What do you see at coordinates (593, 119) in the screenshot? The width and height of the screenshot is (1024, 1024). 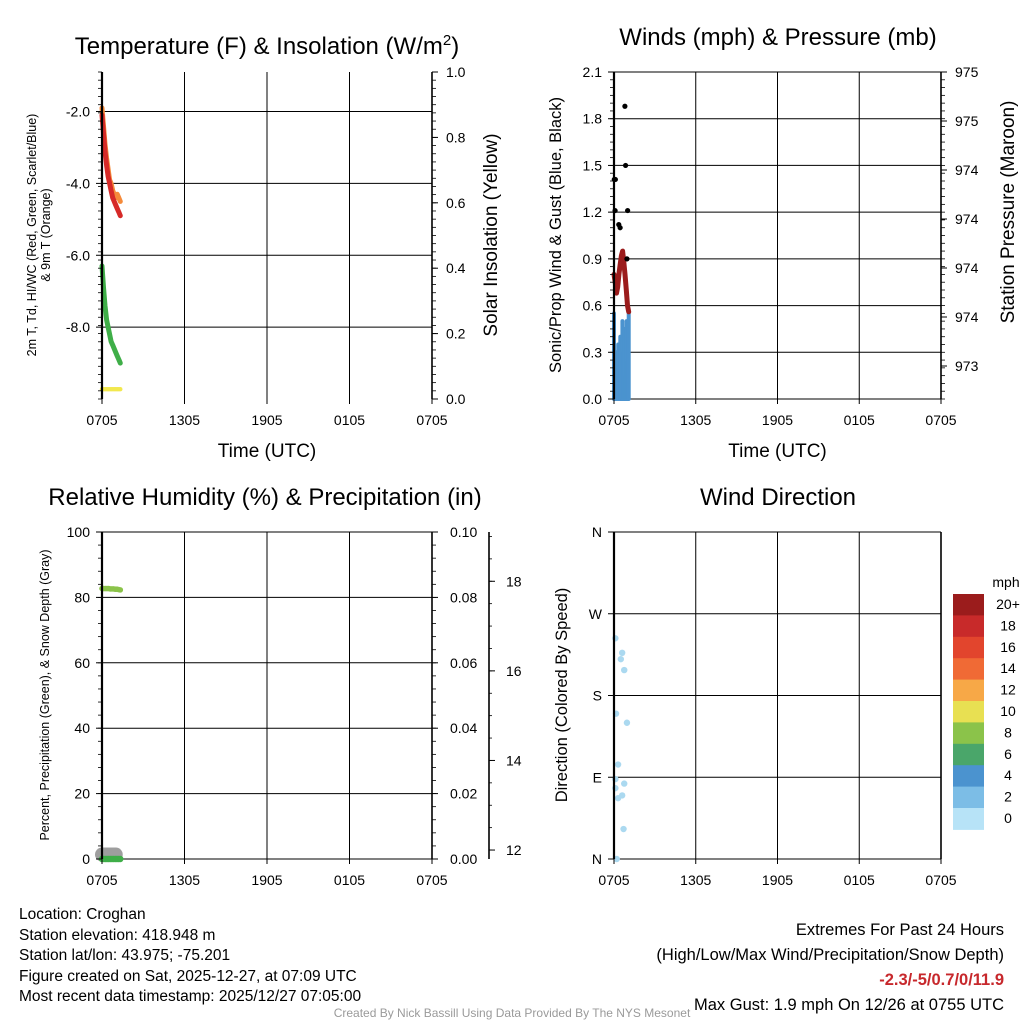 I see `y-tick-label: 1.8` at bounding box center [593, 119].